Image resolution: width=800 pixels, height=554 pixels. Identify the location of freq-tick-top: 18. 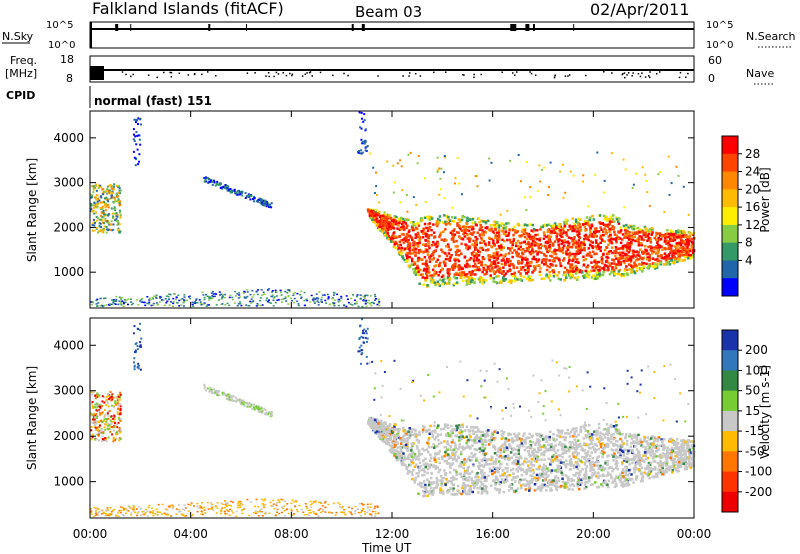
(67, 59).